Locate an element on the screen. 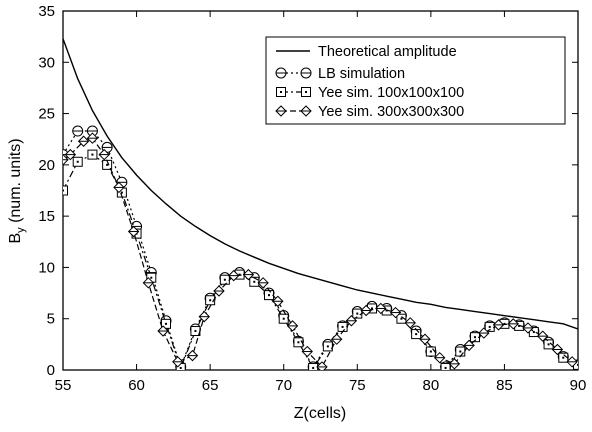  y-tick-label-6: 30 is located at coordinates (46, 62).